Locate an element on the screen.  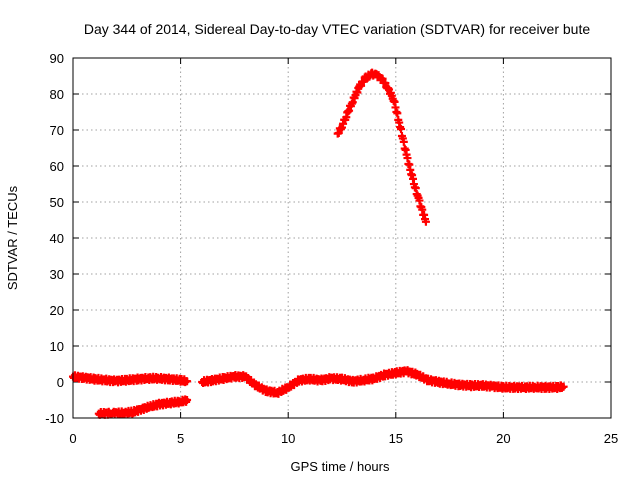
series-segment-low is located at coordinates (143, 407).